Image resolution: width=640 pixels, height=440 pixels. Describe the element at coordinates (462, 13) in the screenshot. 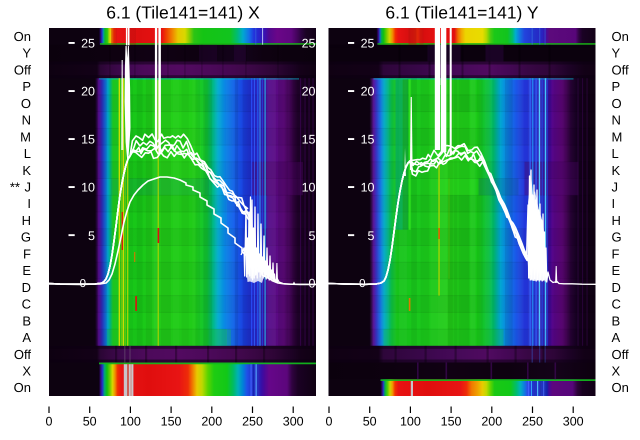

I see `svg-text: 6.1 (Tile141=141) Y` at that location.